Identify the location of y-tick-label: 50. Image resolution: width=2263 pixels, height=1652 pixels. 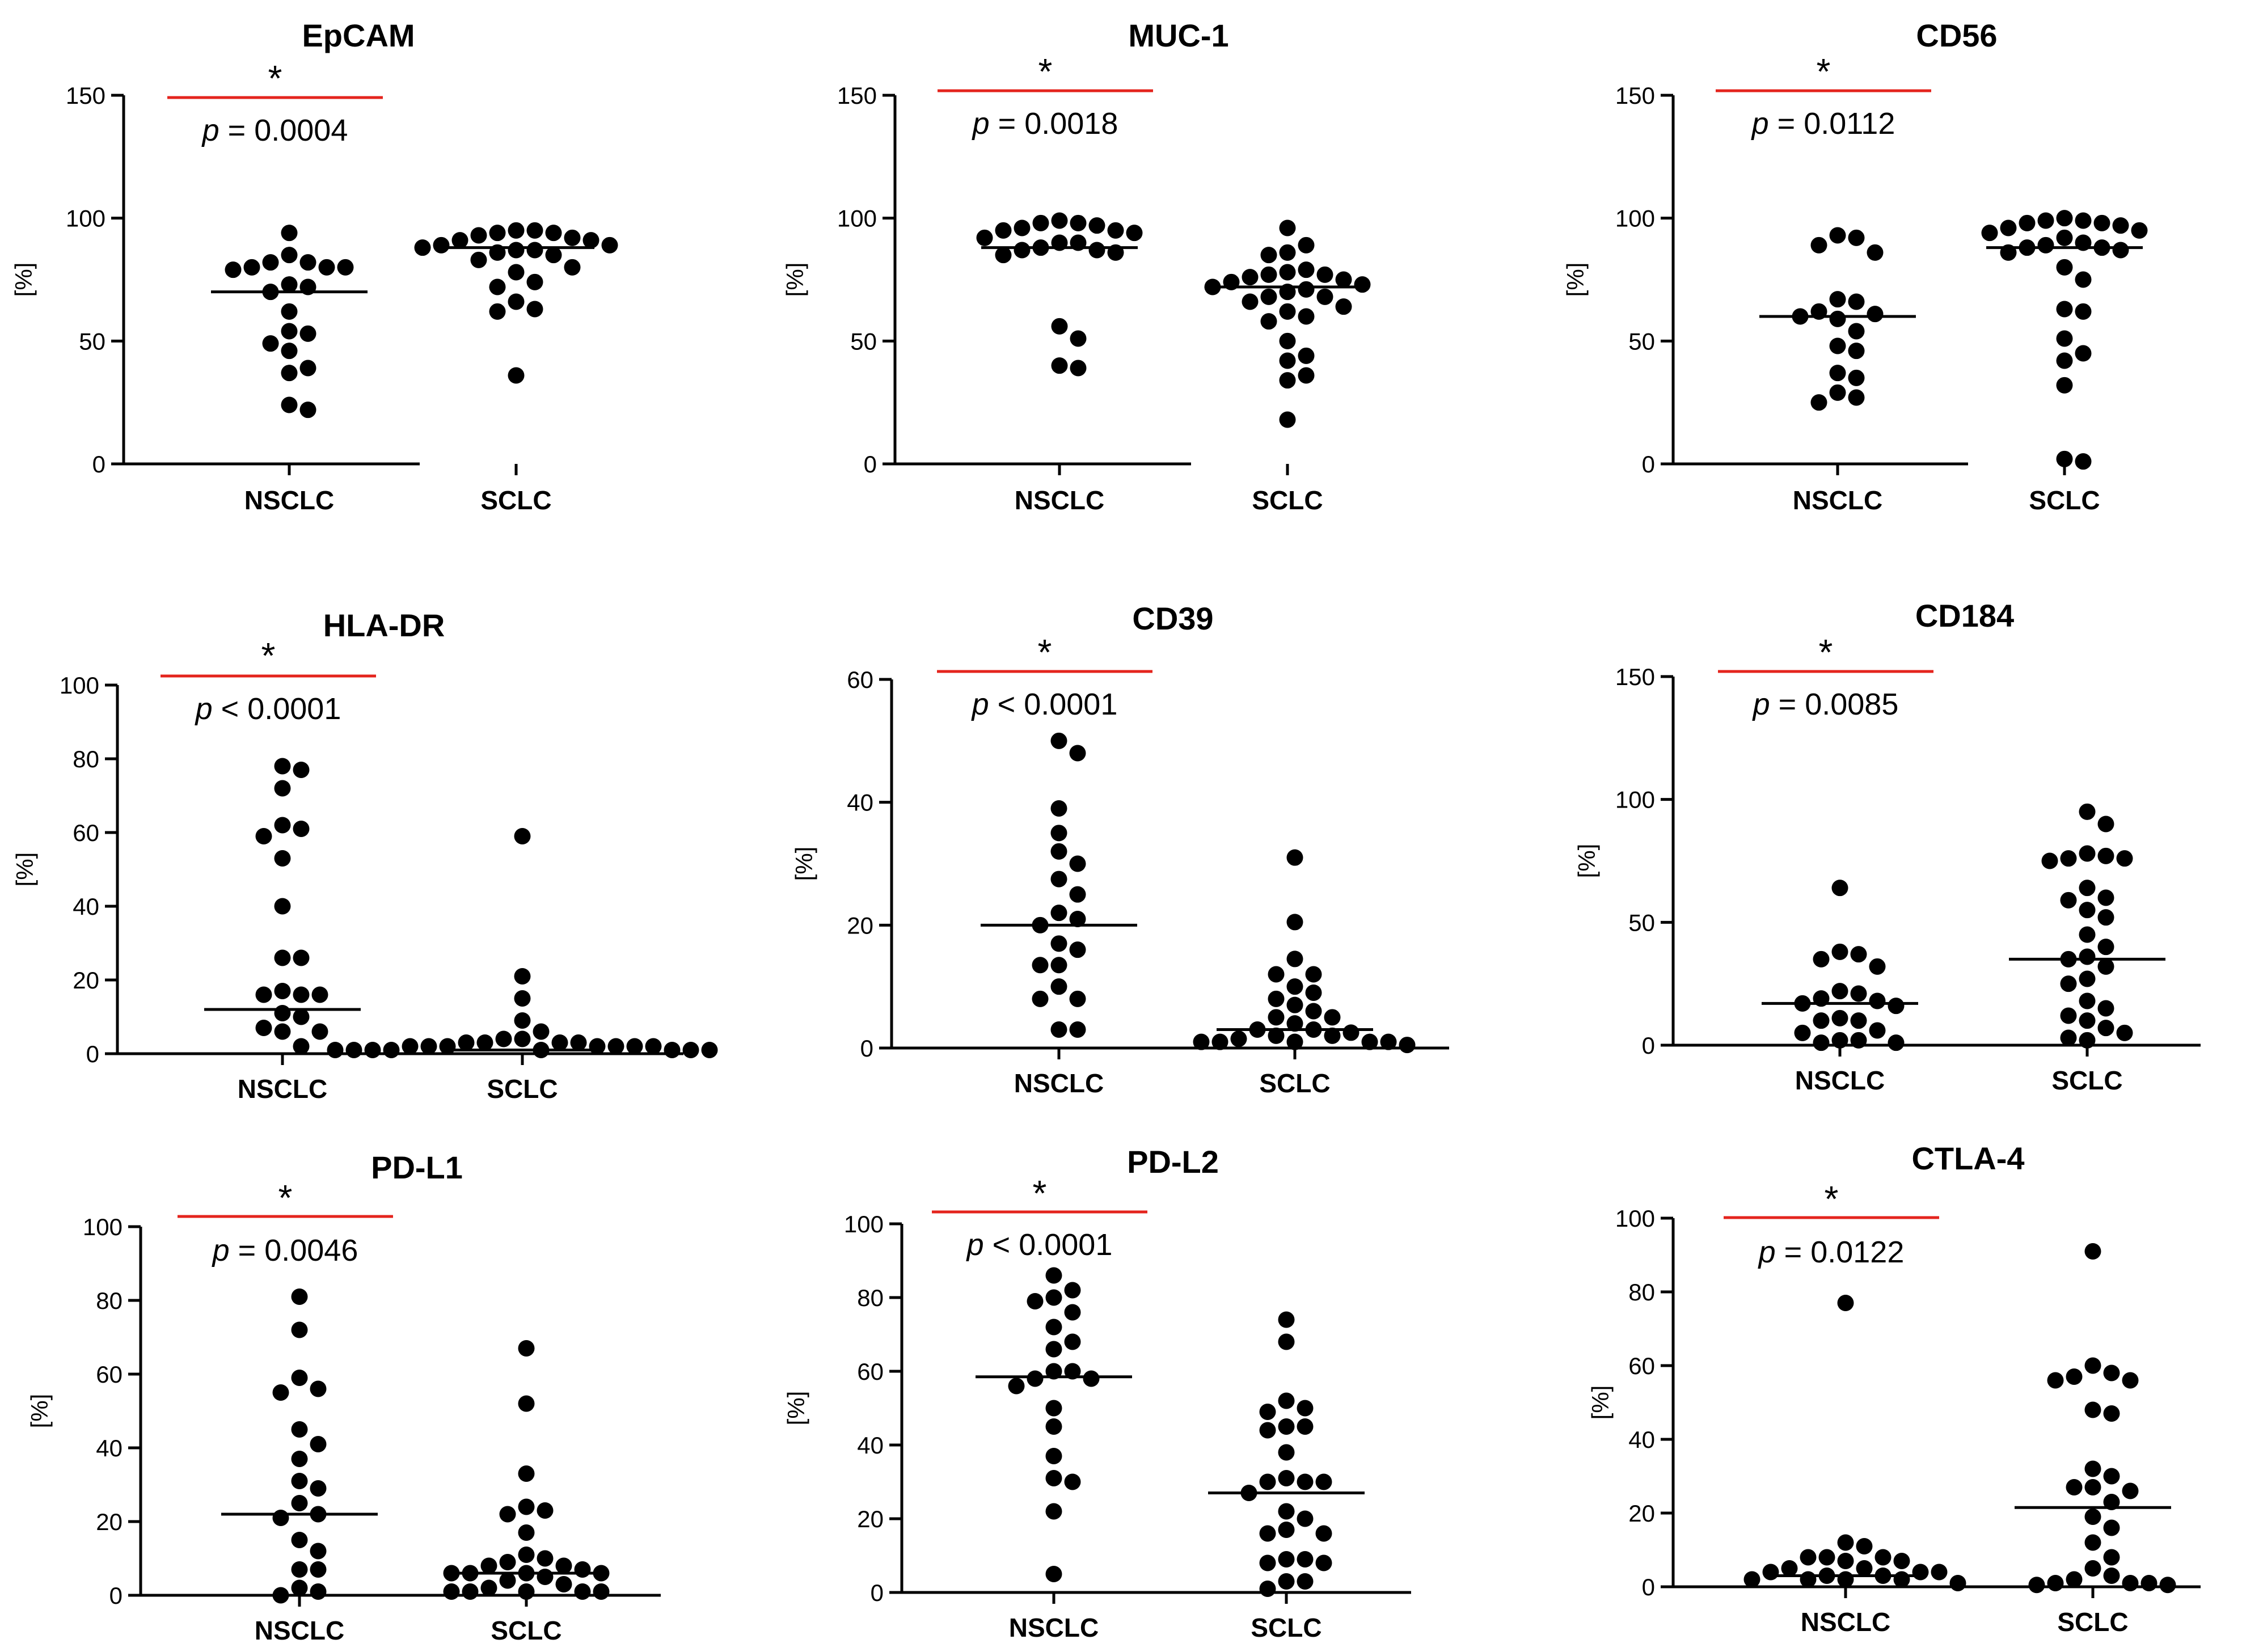
(1642, 341).